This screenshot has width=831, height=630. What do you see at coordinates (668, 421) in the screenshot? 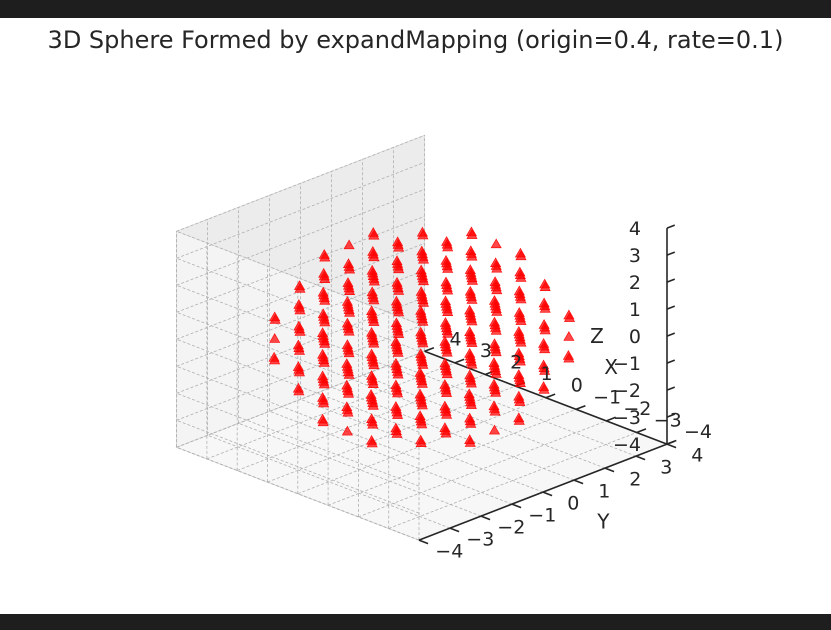
I see `x-tick-label: −3` at bounding box center [668, 421].